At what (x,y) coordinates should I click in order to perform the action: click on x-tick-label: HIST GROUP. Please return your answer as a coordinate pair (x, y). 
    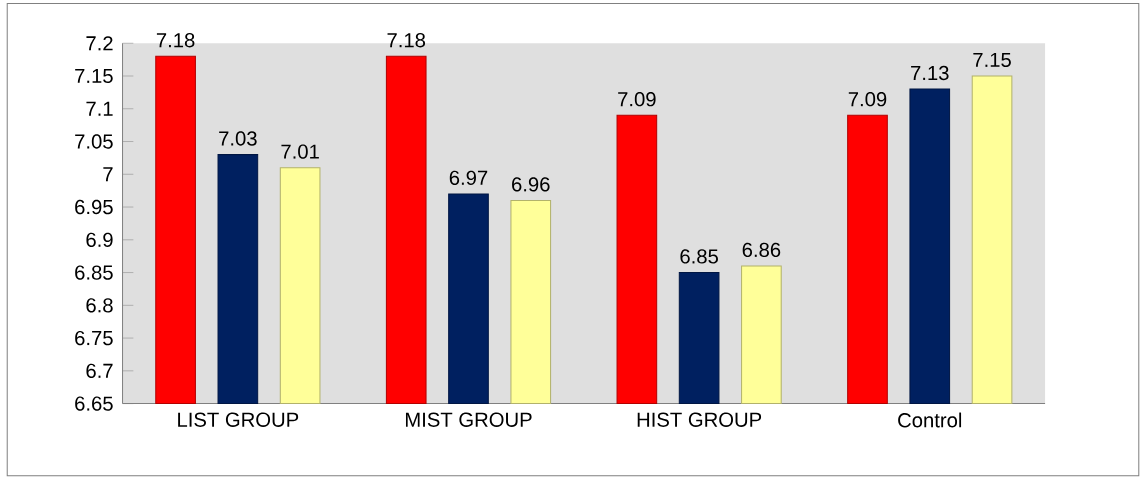
    Looking at the image, I should click on (699, 419).